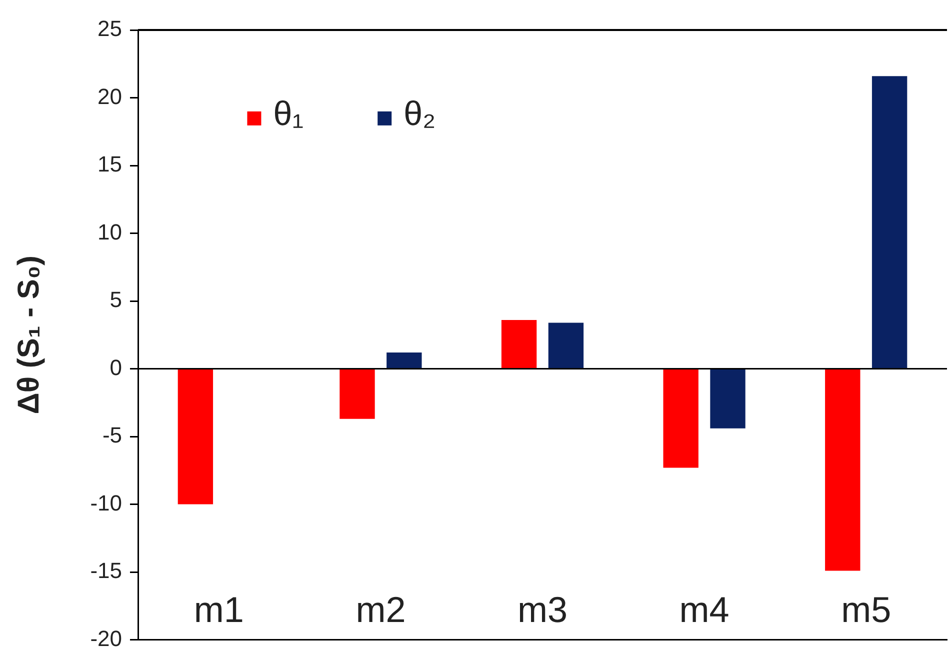 The image size is (951, 661). I want to click on y-tick-label: 10, so click(110, 231).